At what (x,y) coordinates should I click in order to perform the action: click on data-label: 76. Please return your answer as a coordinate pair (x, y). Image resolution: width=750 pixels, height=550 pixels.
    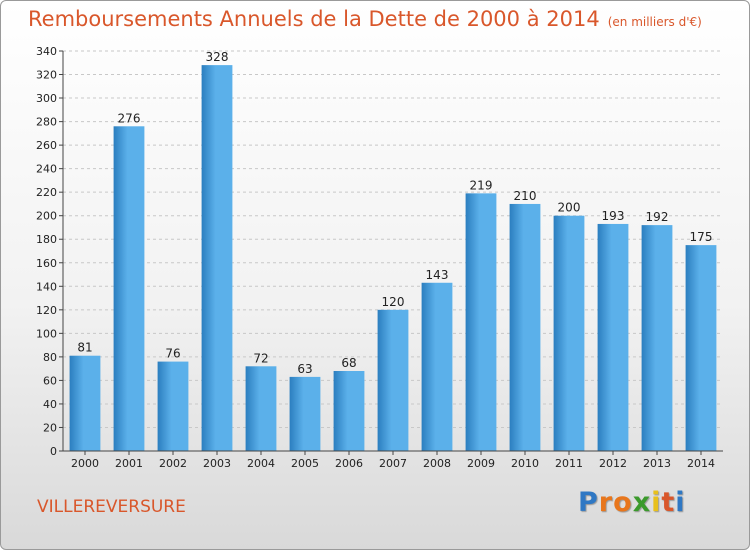
    Looking at the image, I should click on (172, 354).